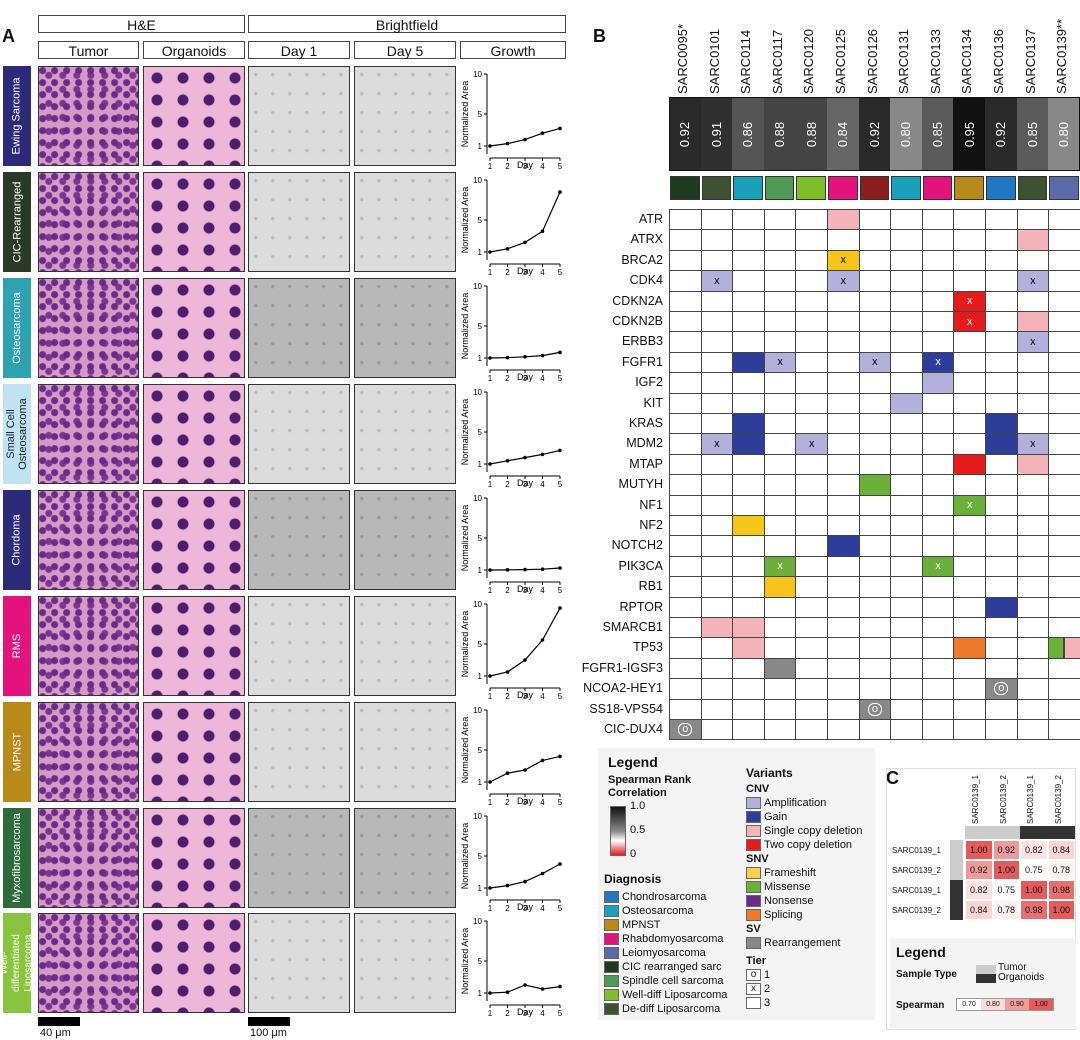 Image resolution: width=1080 pixels, height=1040 pixels. I want to click on day5-image, so click(405, 116).